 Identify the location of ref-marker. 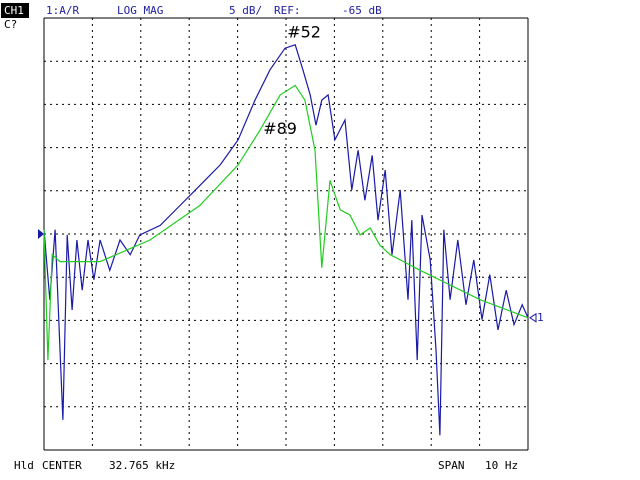
(41, 234).